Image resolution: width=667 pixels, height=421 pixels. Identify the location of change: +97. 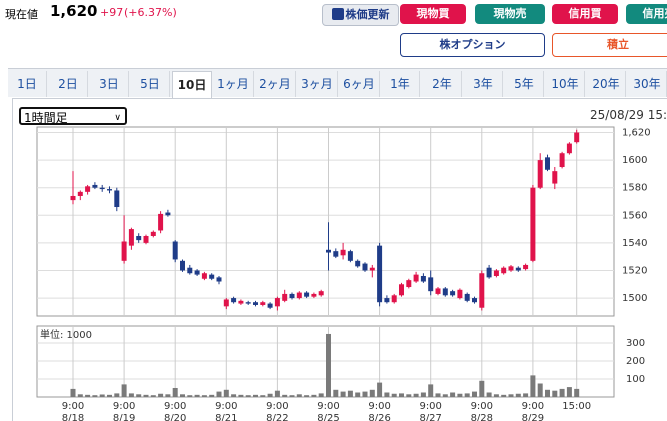
(112, 12).